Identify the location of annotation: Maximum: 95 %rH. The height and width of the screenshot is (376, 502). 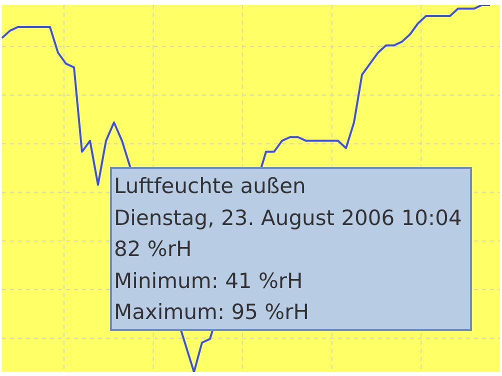
(212, 312).